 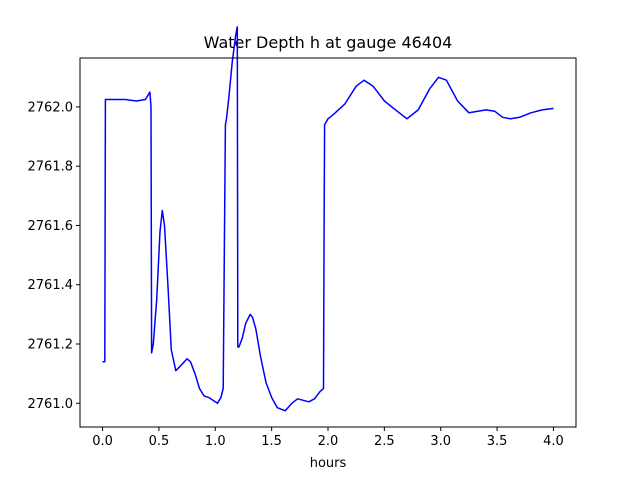 I want to click on x-tick-label: 1.5, so click(x=271, y=441).